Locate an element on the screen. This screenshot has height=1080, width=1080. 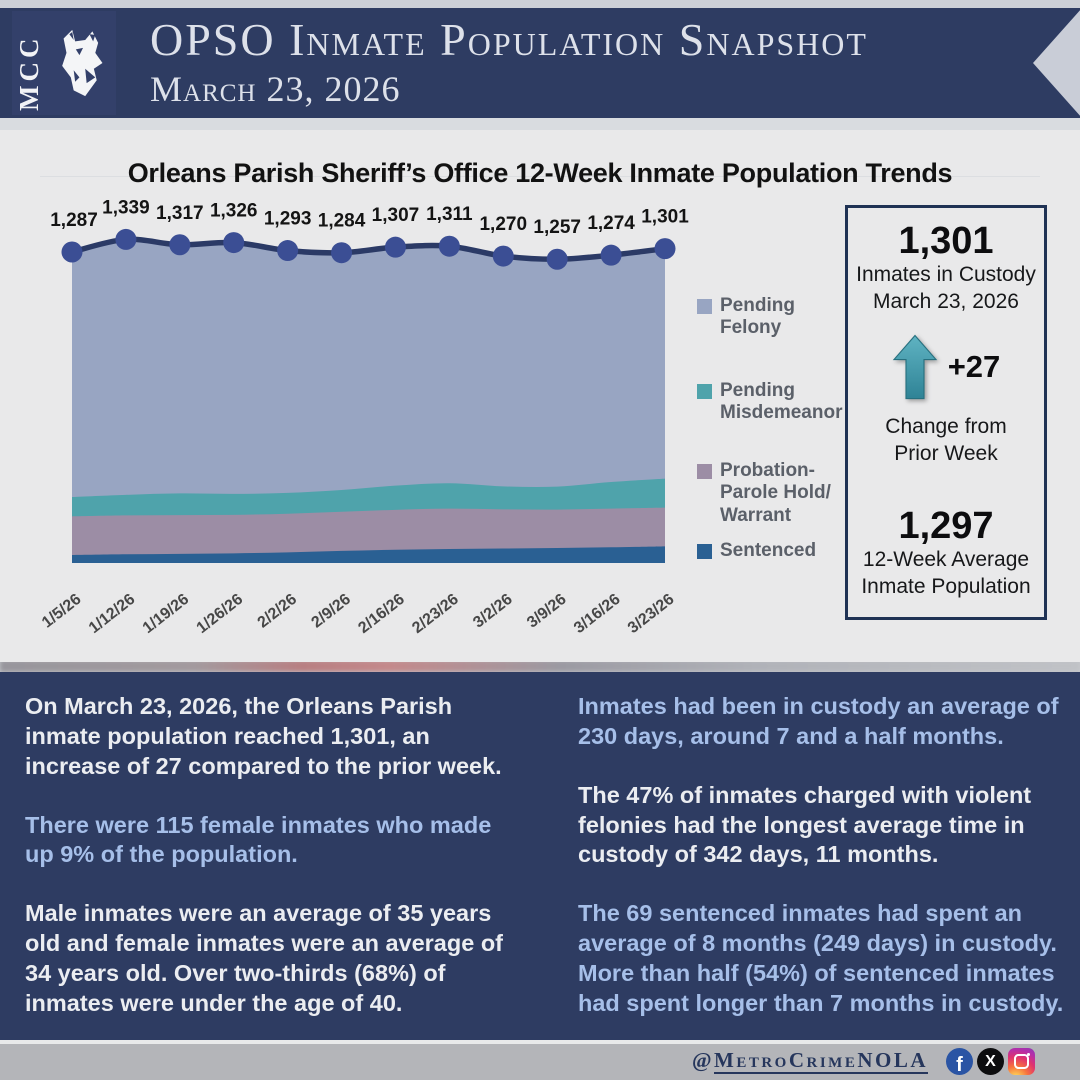
data-point-label: 1,317 is located at coordinates (180, 213).